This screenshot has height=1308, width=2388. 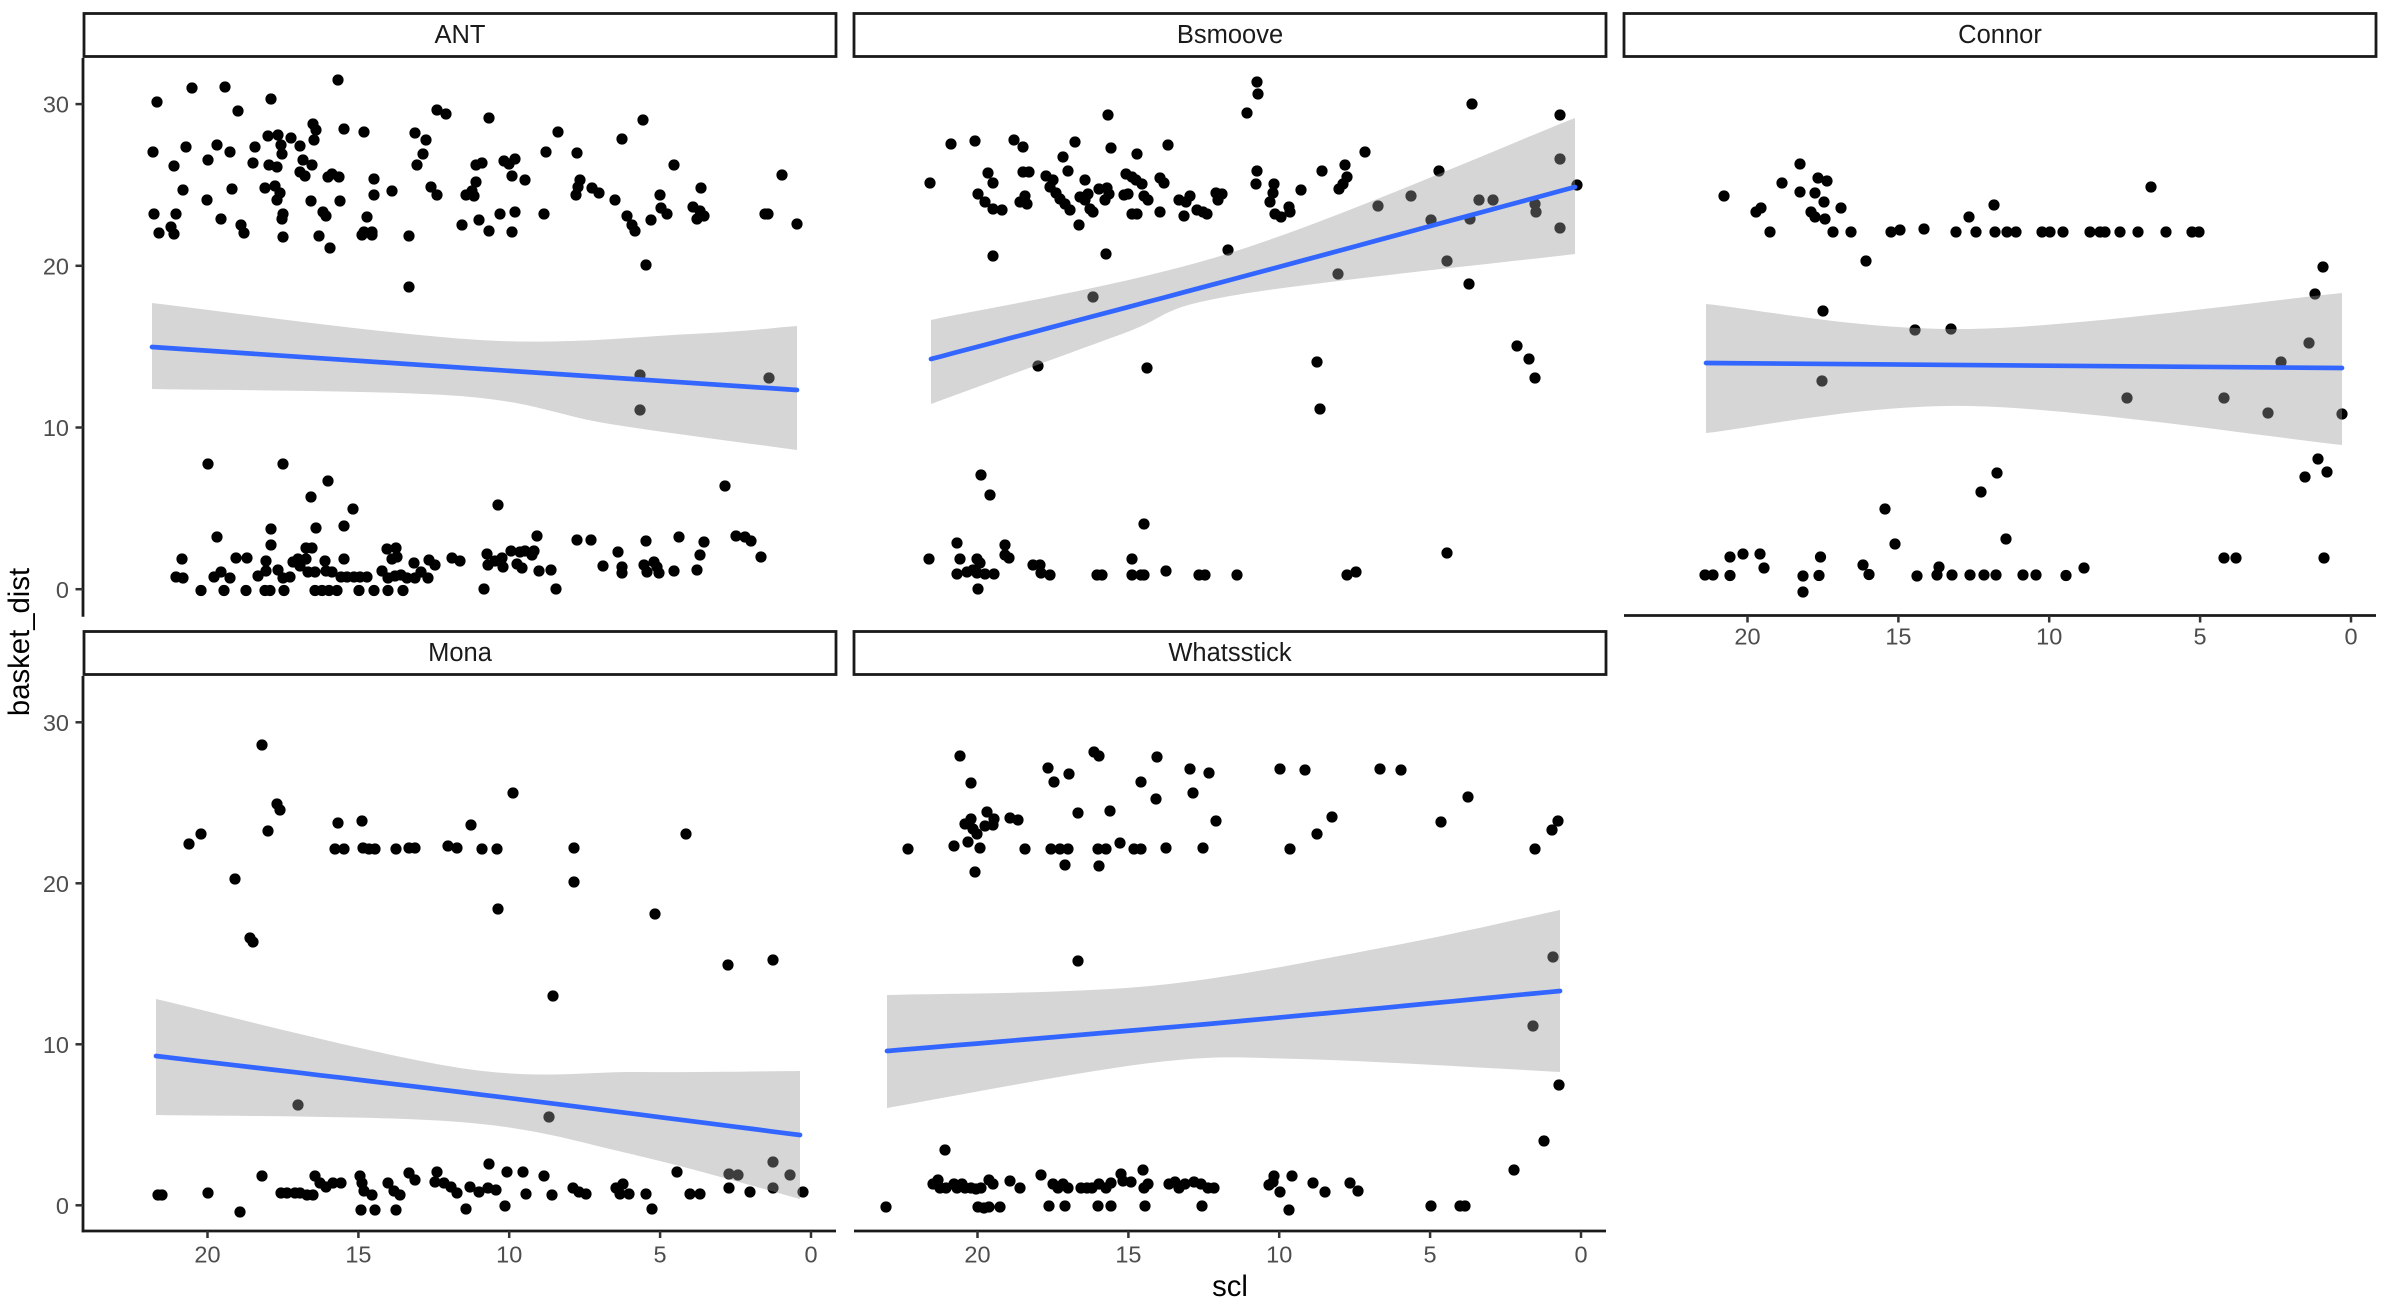 I want to click on svg-text: basket_dist, so click(x=19, y=642).